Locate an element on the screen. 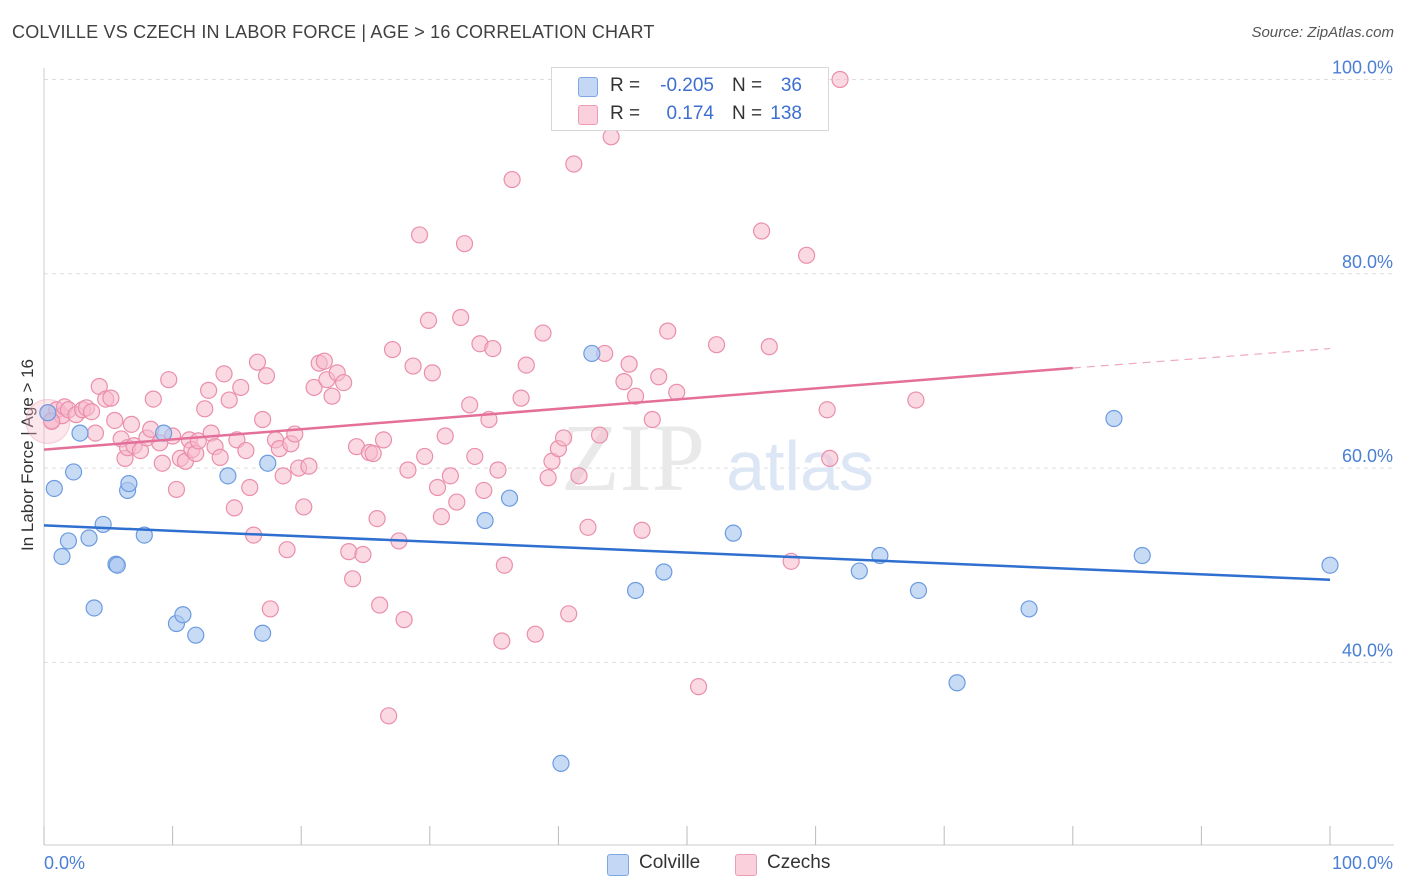 The height and width of the screenshot is (892, 1406). legend-r-value: -0.205 is located at coordinates (687, 85).